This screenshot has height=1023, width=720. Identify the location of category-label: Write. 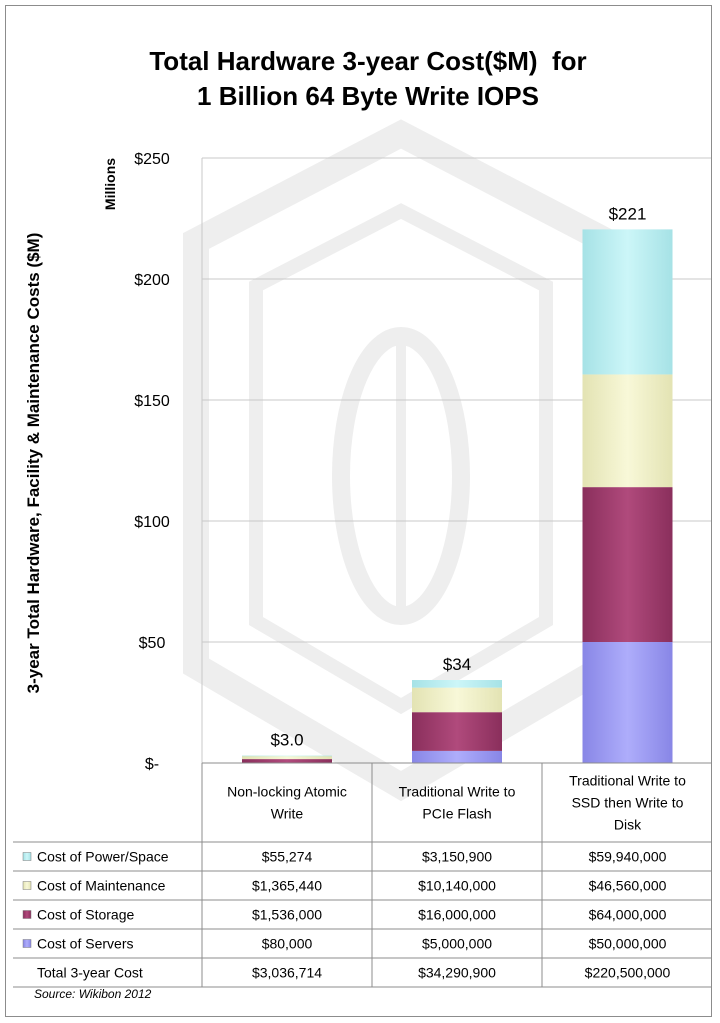
(287, 814).